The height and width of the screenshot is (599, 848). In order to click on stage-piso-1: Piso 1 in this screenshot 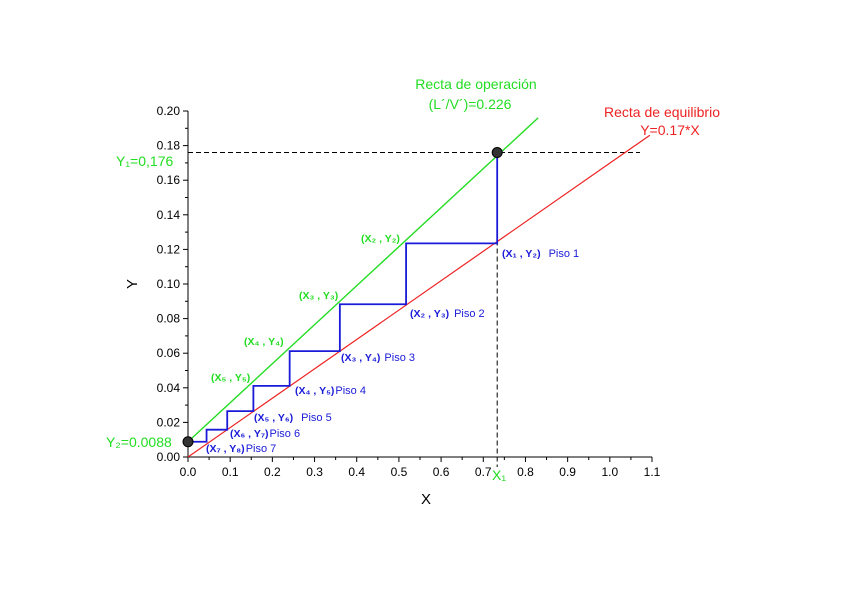, I will do `click(564, 254)`.